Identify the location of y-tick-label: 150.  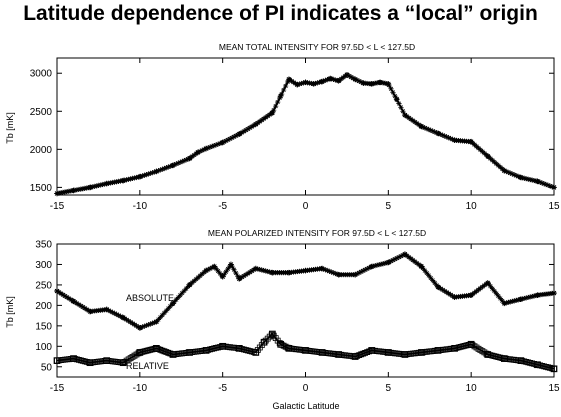
(43, 326).